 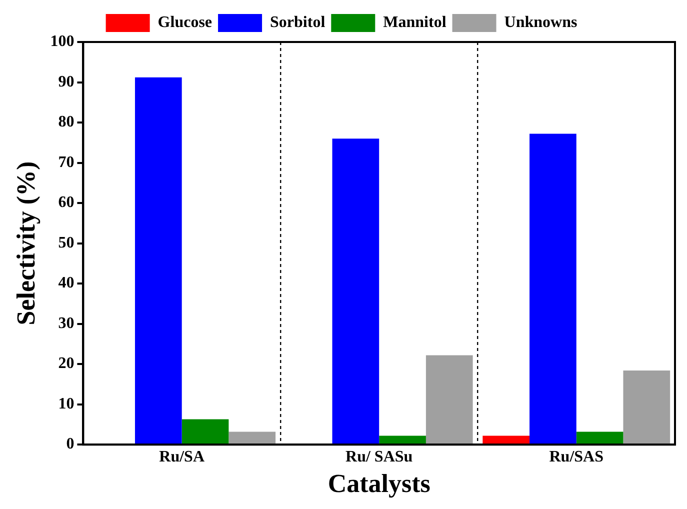 I want to click on y-tick-label: 70, so click(x=66, y=162).